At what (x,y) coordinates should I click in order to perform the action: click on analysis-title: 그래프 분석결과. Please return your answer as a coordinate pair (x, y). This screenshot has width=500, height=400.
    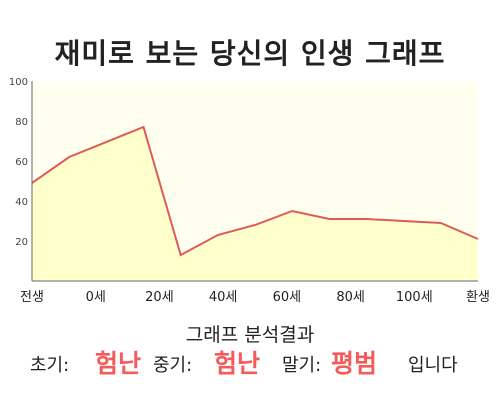
    Looking at the image, I should click on (250, 335).